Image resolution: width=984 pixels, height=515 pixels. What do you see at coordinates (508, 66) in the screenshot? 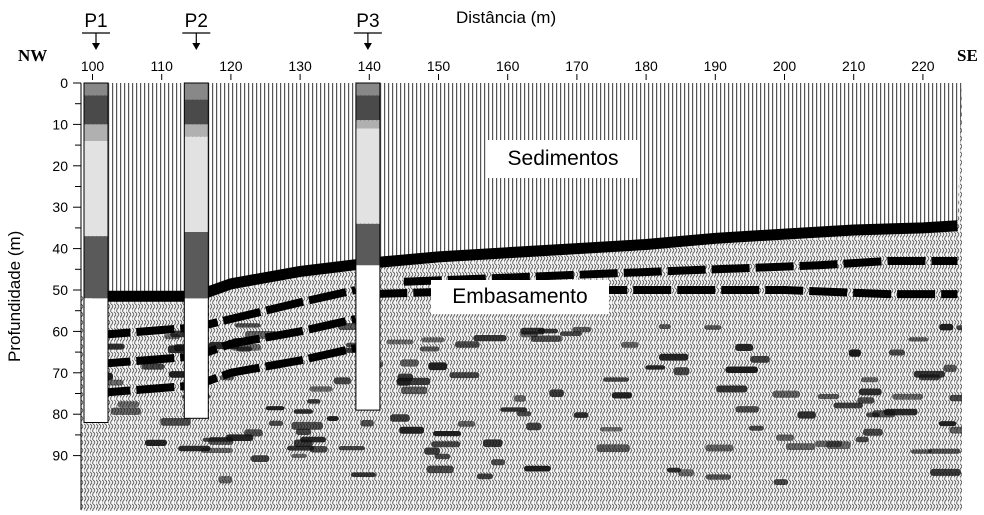
I see `x-tick-label: 160` at bounding box center [508, 66].